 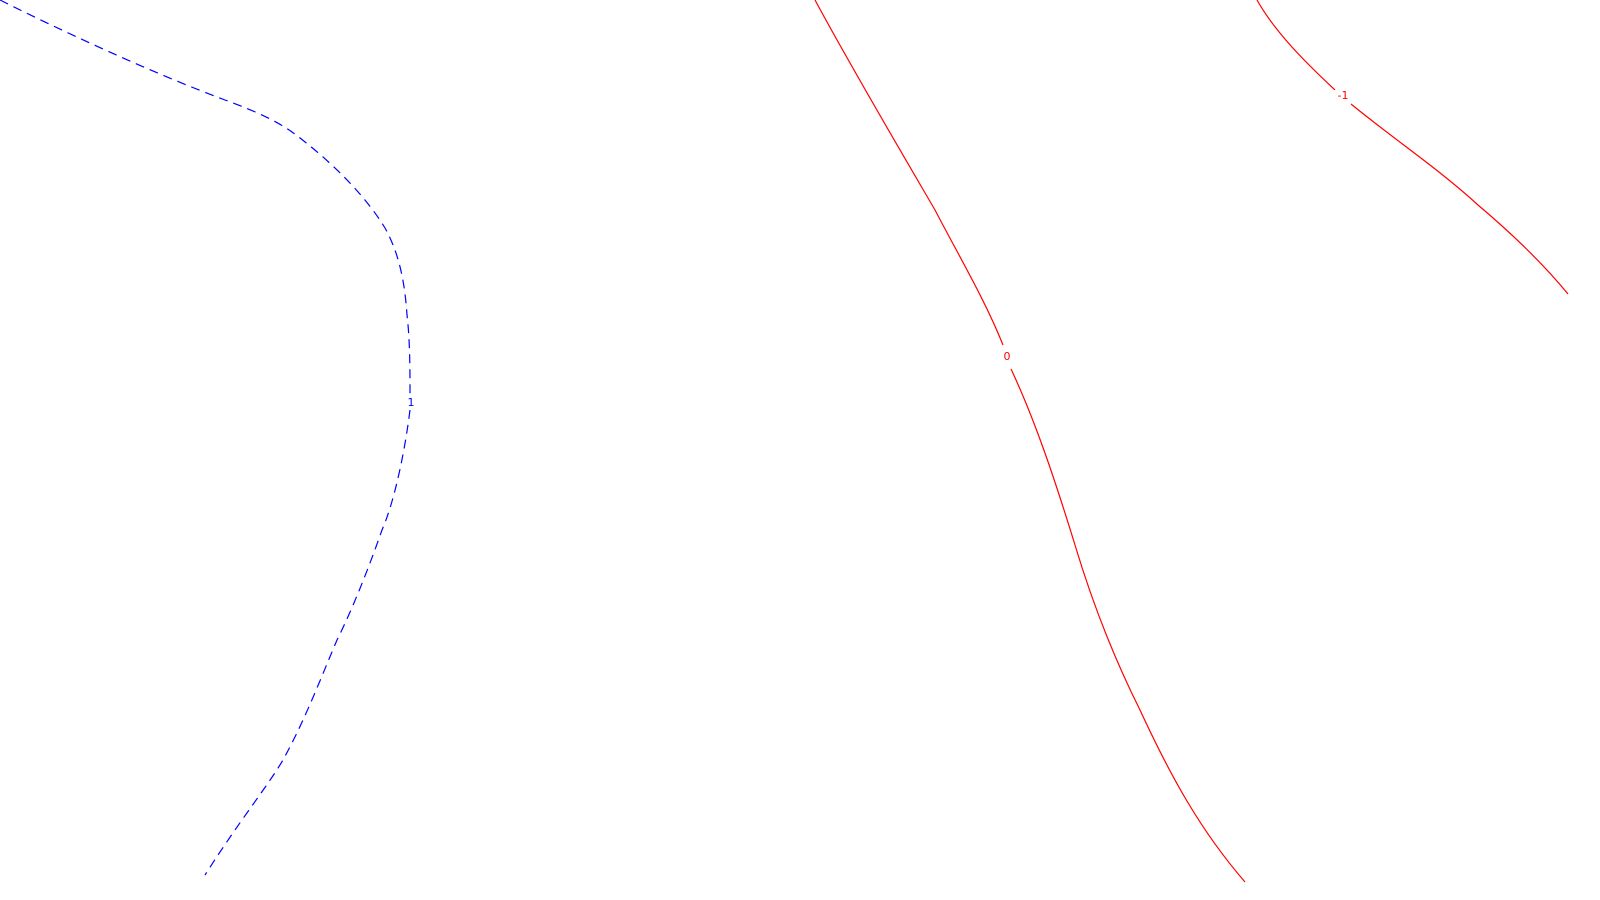 I want to click on contour-level-neg1: -1, so click(x=1412, y=147).